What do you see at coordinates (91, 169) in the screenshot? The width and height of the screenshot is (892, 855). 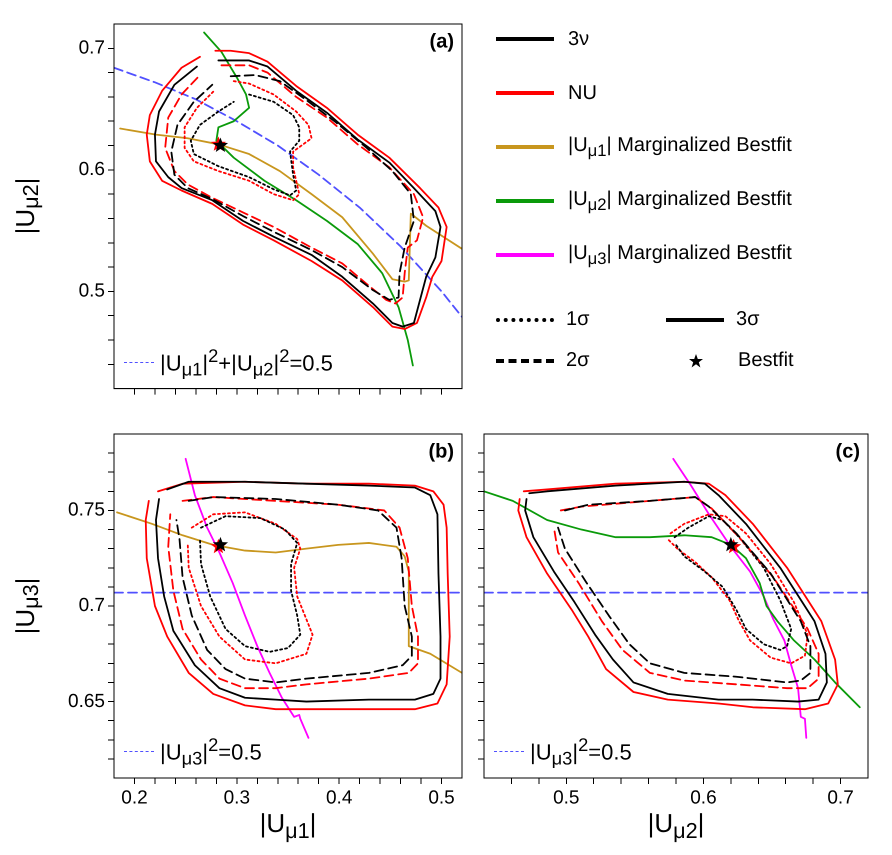 I see `y-tick-label: 0.6` at bounding box center [91, 169].